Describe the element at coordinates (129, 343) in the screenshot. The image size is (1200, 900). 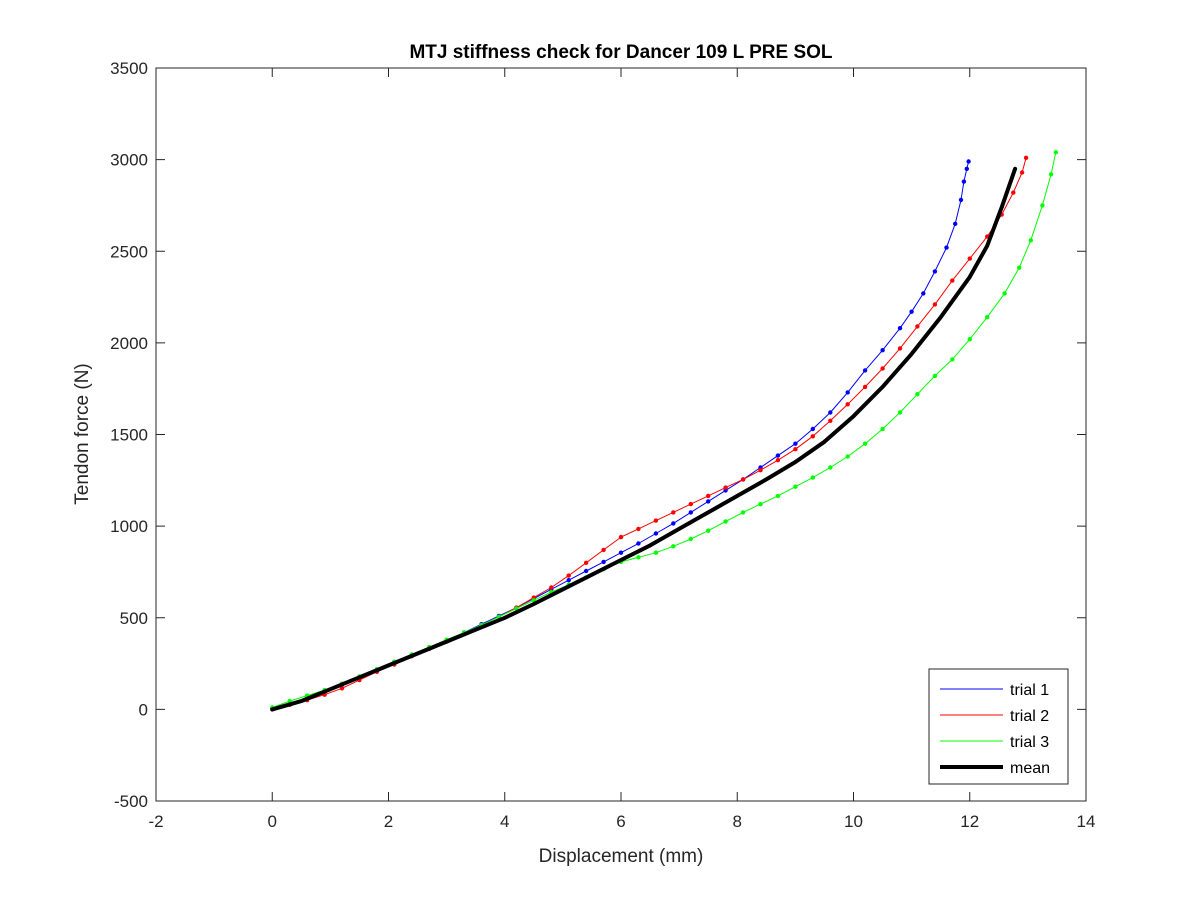
I see `y-tick-label: 2000` at that location.